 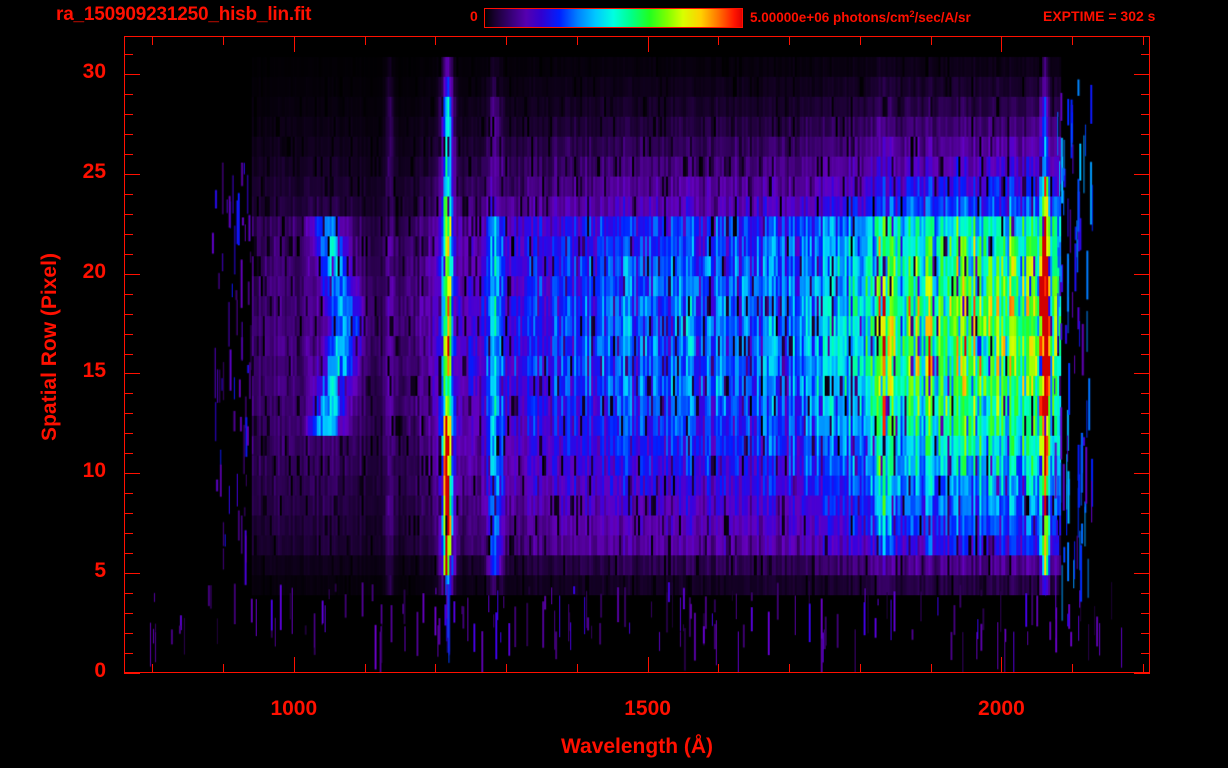 I want to click on y-tick-label: 20, so click(x=94, y=271).